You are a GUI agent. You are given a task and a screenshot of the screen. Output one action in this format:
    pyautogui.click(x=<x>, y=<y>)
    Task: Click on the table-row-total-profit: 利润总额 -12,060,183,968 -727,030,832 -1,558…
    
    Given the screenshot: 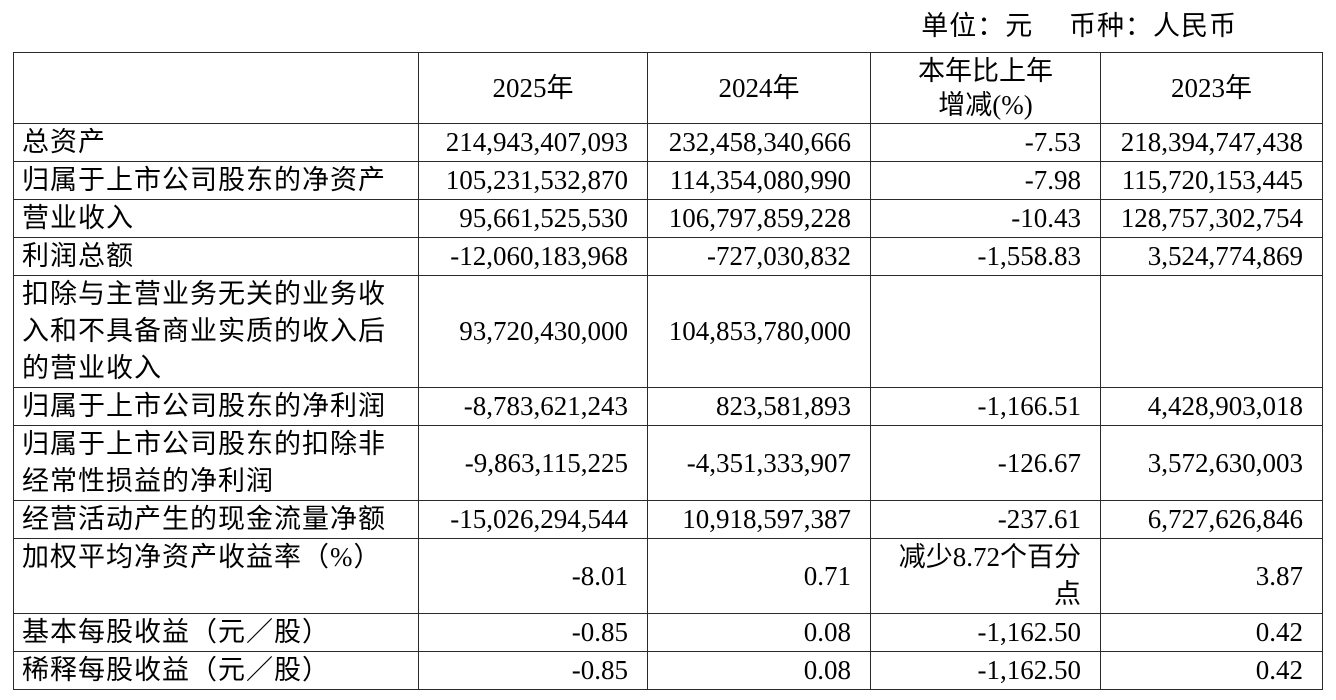 What is the action you would take?
    pyautogui.click(x=668, y=256)
    